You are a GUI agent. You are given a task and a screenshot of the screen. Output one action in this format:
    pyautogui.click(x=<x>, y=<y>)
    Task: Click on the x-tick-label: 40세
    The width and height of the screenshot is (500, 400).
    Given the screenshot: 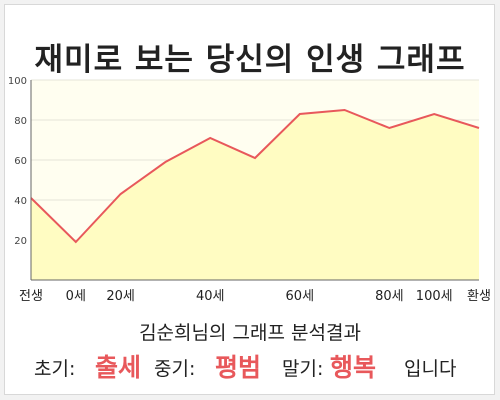 What is the action you would take?
    pyautogui.click(x=210, y=296)
    